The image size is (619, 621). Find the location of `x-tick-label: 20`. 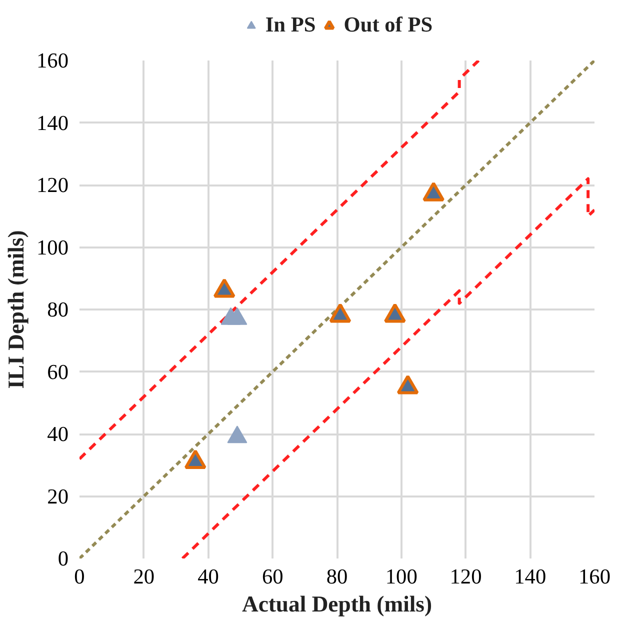

x-tick-label: 20 is located at coordinates (144, 576).